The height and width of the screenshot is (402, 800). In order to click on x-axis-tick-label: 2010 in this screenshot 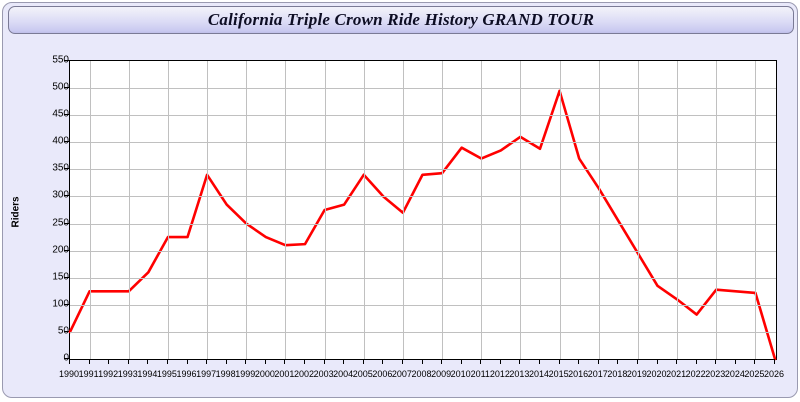, I will do `click(460, 374)`.